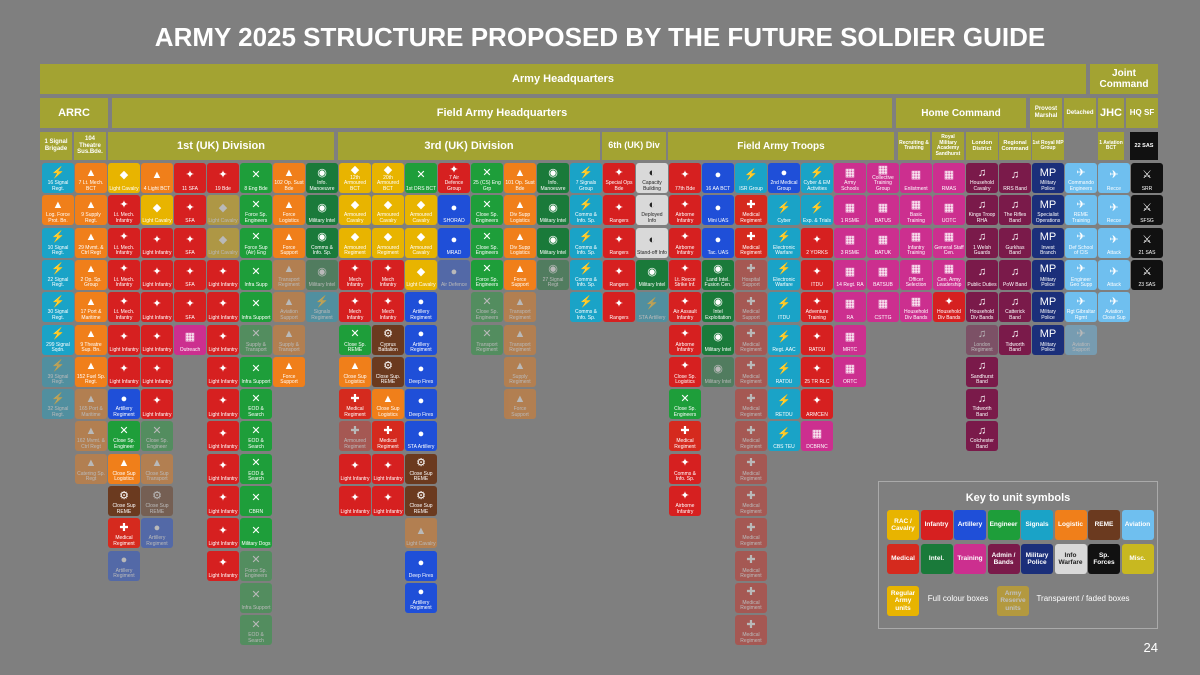 Image resolution: width=1200 pixels, height=675 pixels. Describe the element at coordinates (784, 186) in the screenshot. I see `unit-label: 2nd Medical Group` at that location.